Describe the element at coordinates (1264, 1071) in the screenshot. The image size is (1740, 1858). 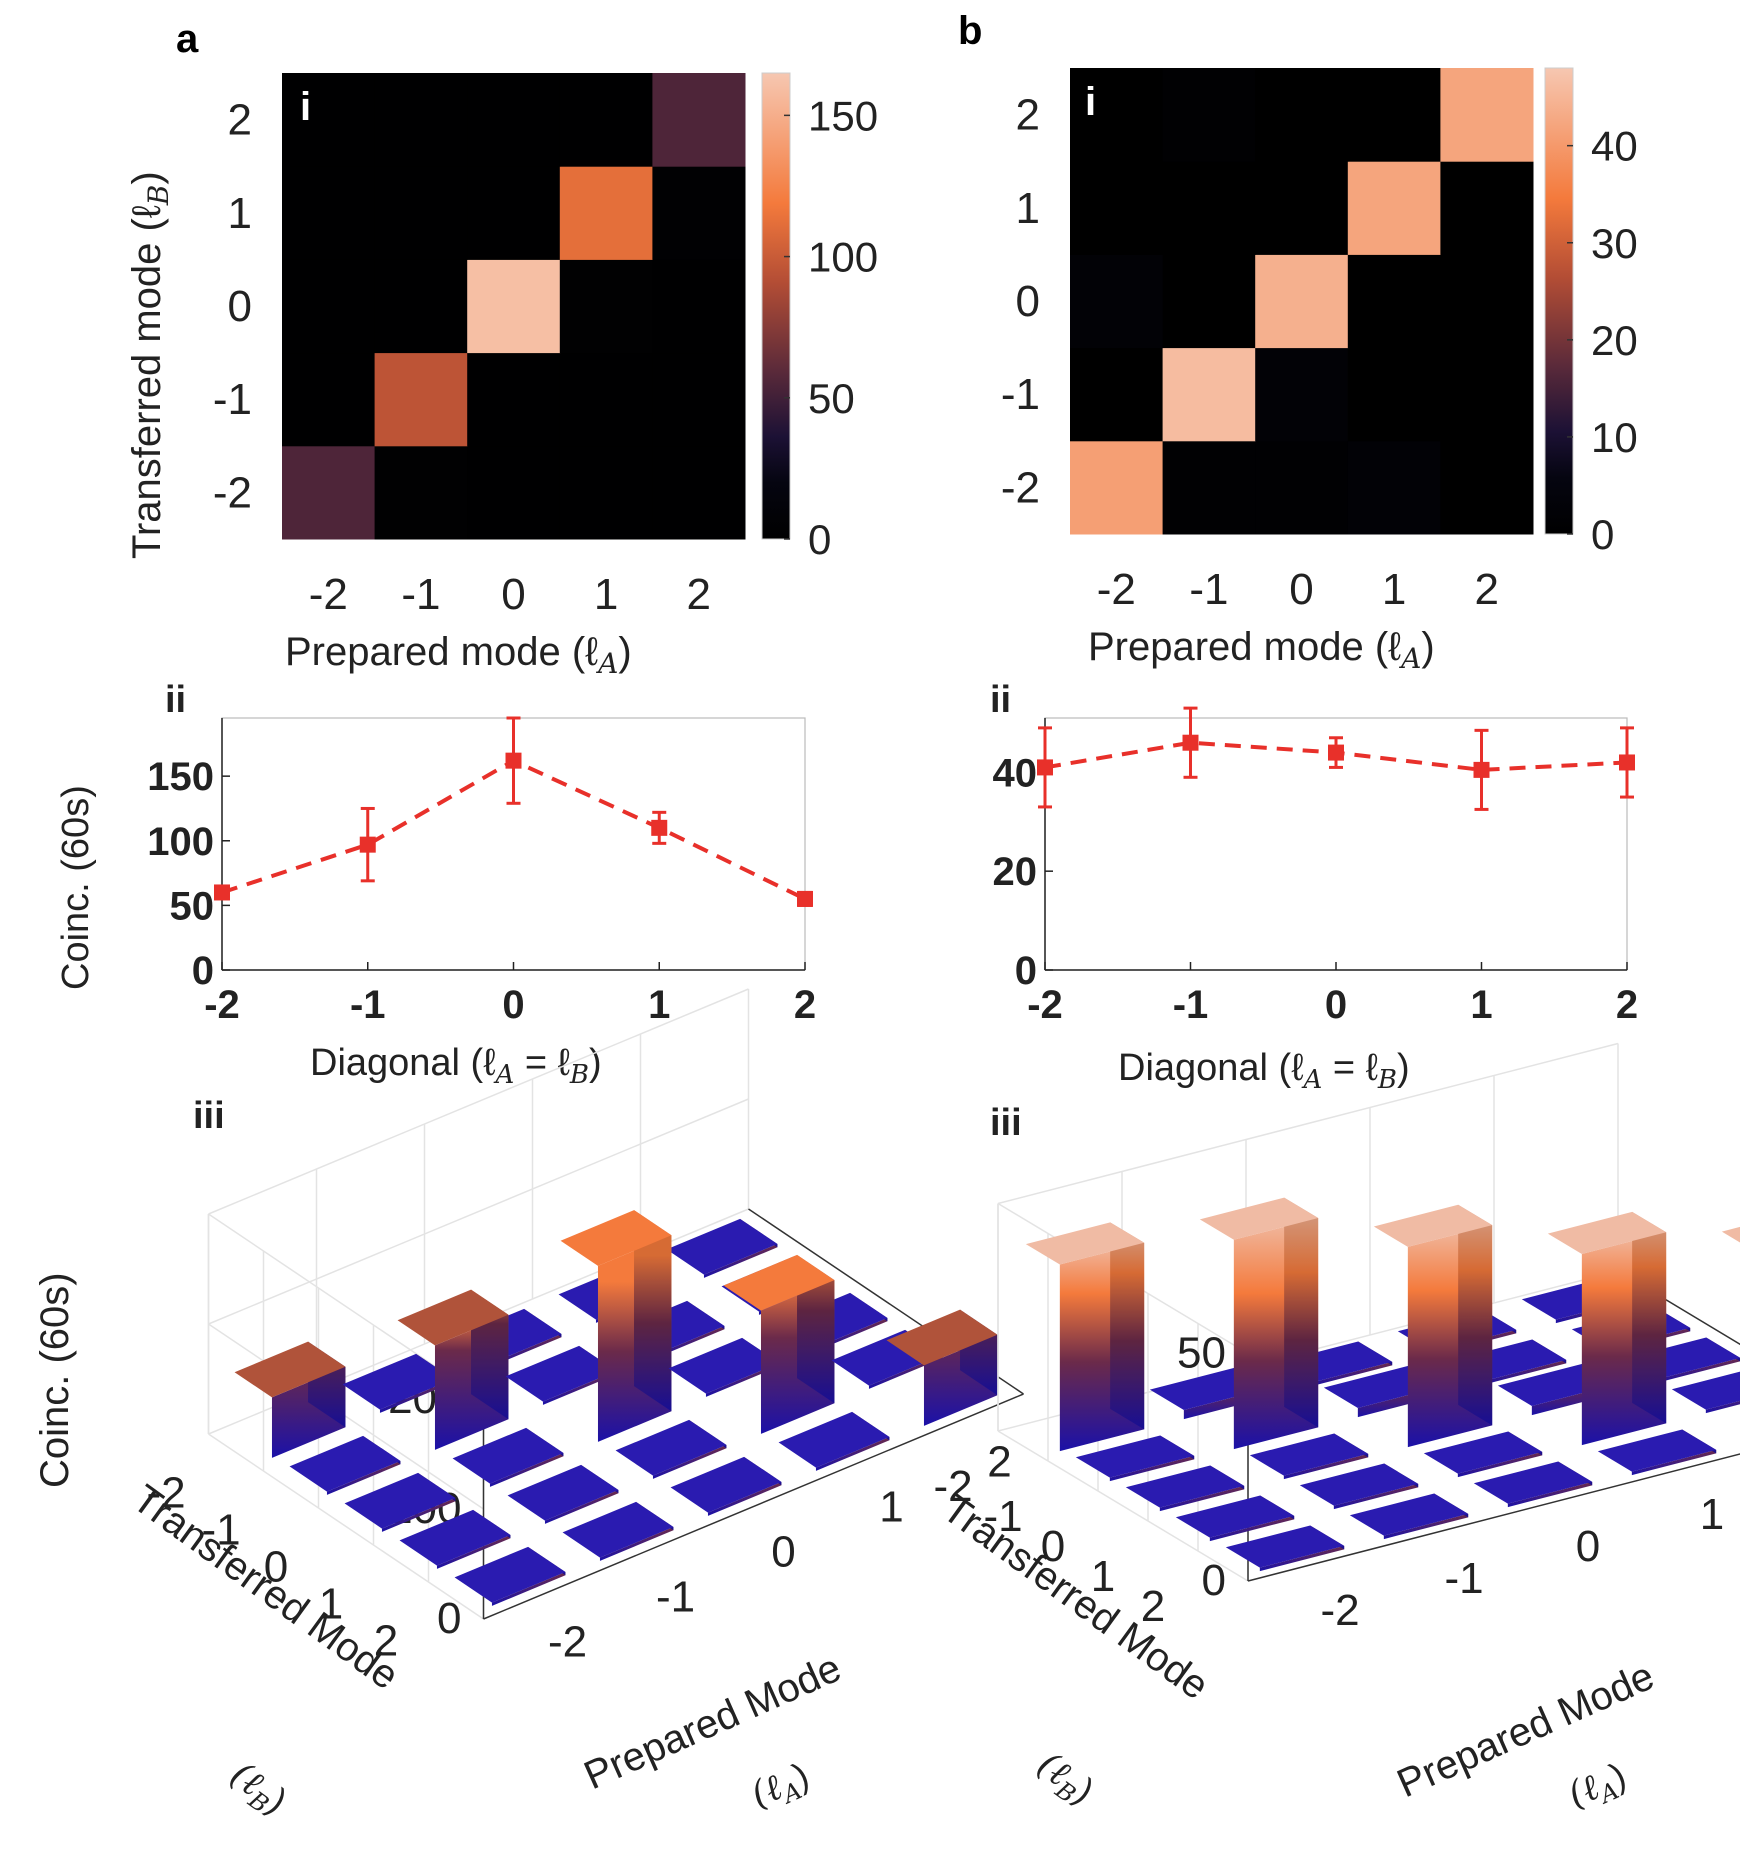
I see `diagonal-b-xlabel: Diagonal (ℓA = ℓB)` at that location.